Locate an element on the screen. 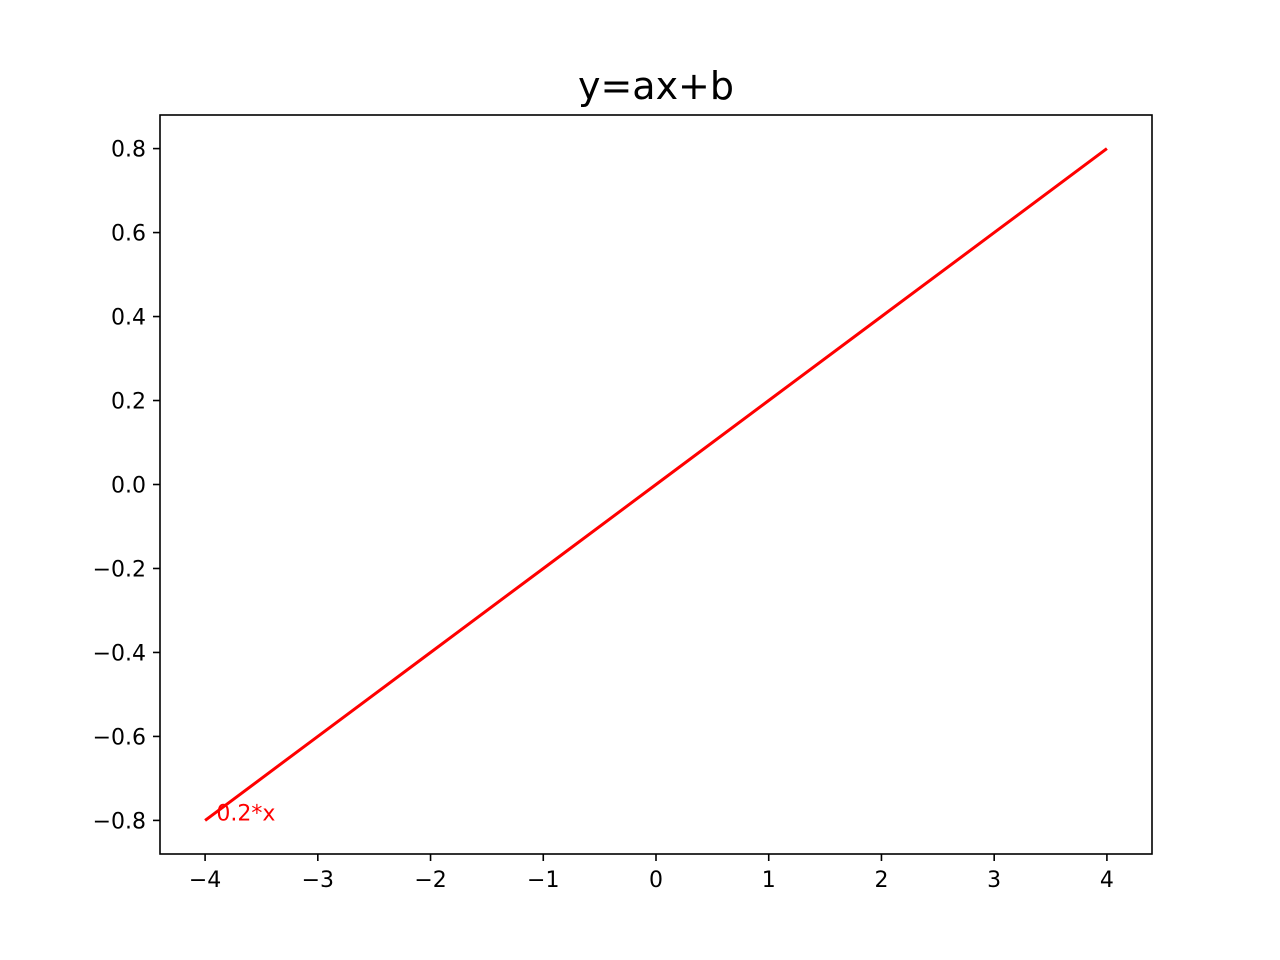 The height and width of the screenshot is (960, 1280). x-tick-label: 3 is located at coordinates (994, 880).